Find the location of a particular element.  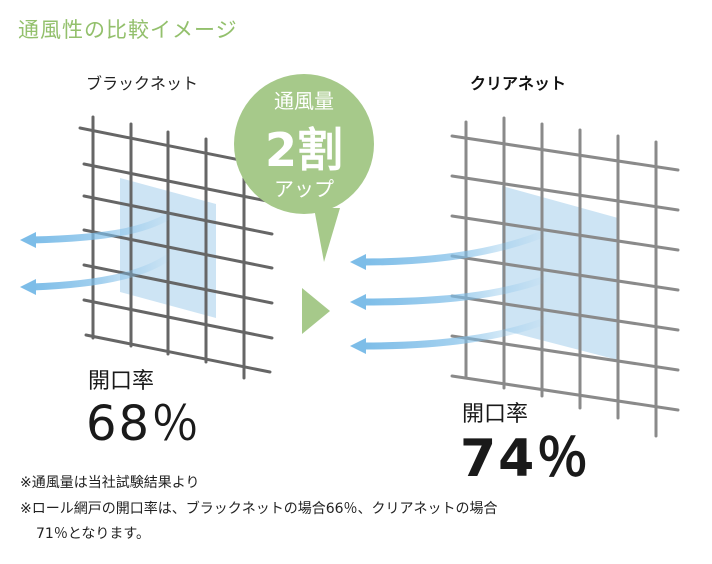

footnote-roll-screen-continued: 71％となります。 is located at coordinates (93, 534).